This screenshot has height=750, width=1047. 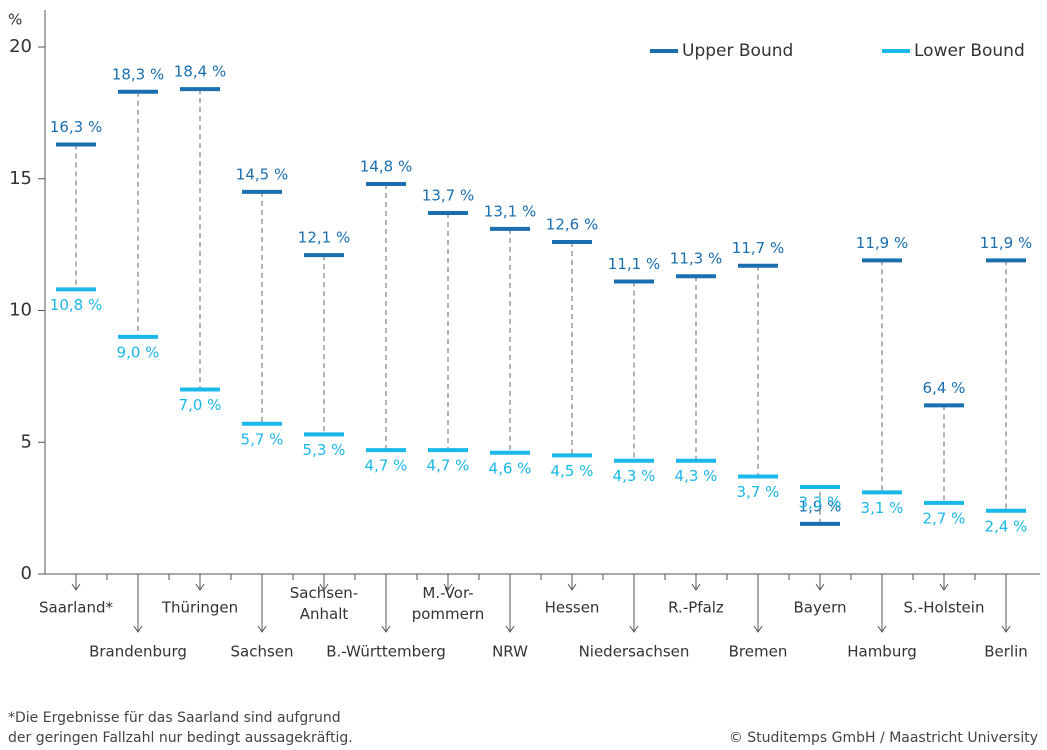 I want to click on x-tick-label: Bremen, so click(x=758, y=652).